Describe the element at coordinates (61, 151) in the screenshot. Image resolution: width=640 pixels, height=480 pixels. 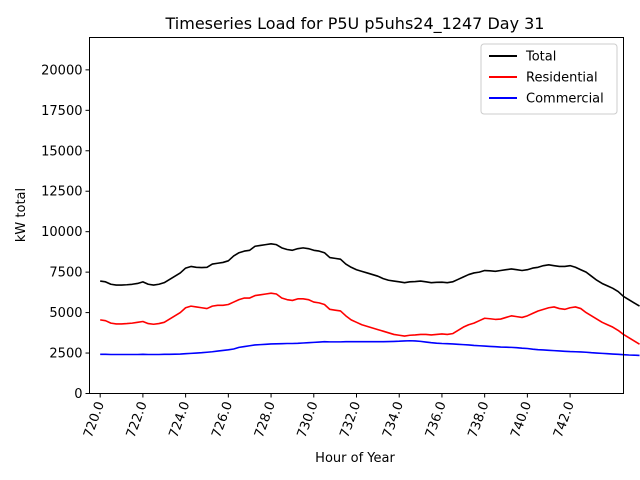
I see `y-tick-label: 15000` at that location.